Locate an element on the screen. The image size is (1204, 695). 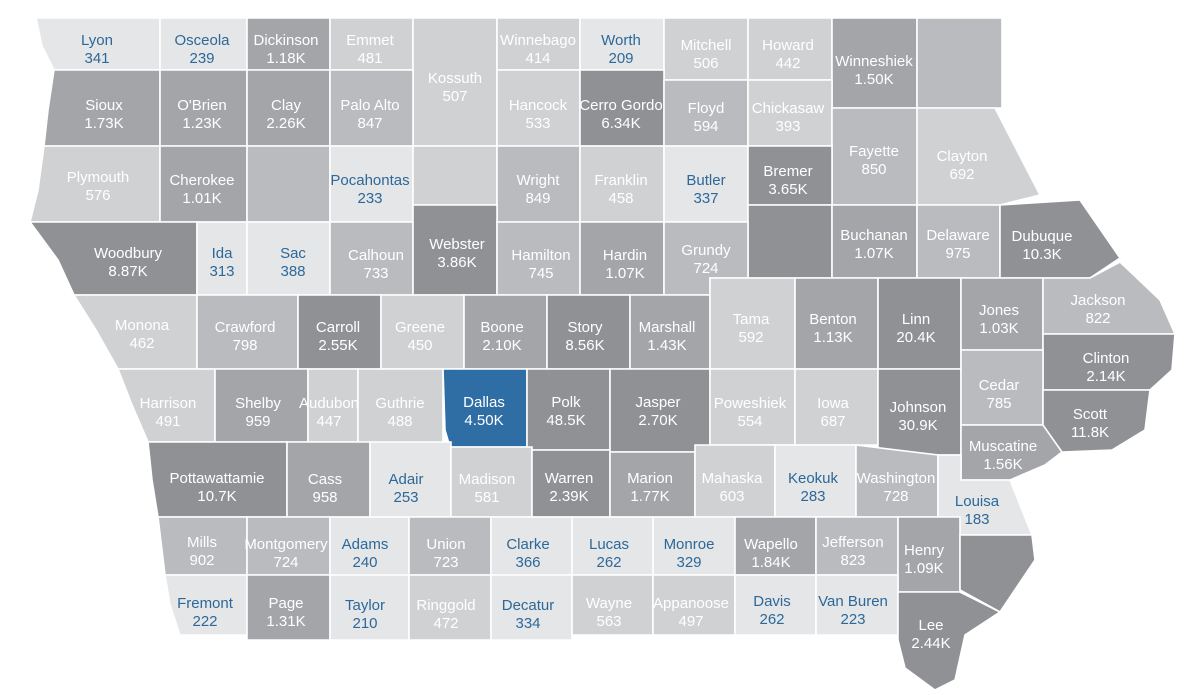
county-label-mahaska: Mahaska is located at coordinates (733, 478).